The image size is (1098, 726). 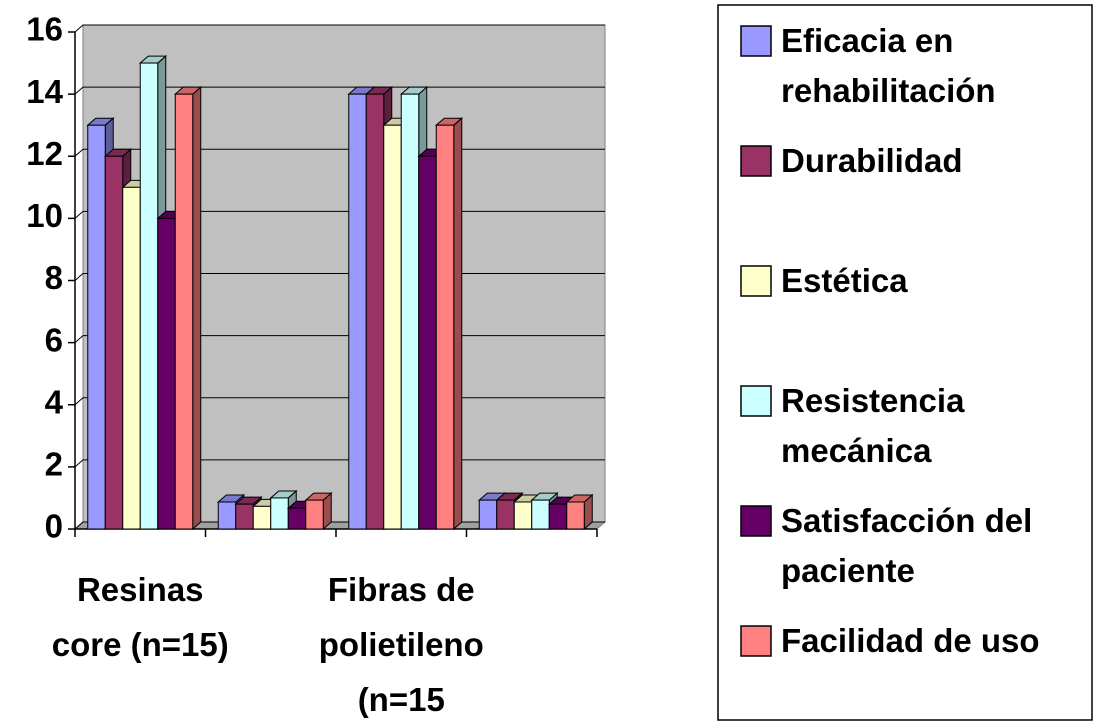 What do you see at coordinates (907, 545) in the screenshot?
I see `legend-label: Satisfacción del paciente` at bounding box center [907, 545].